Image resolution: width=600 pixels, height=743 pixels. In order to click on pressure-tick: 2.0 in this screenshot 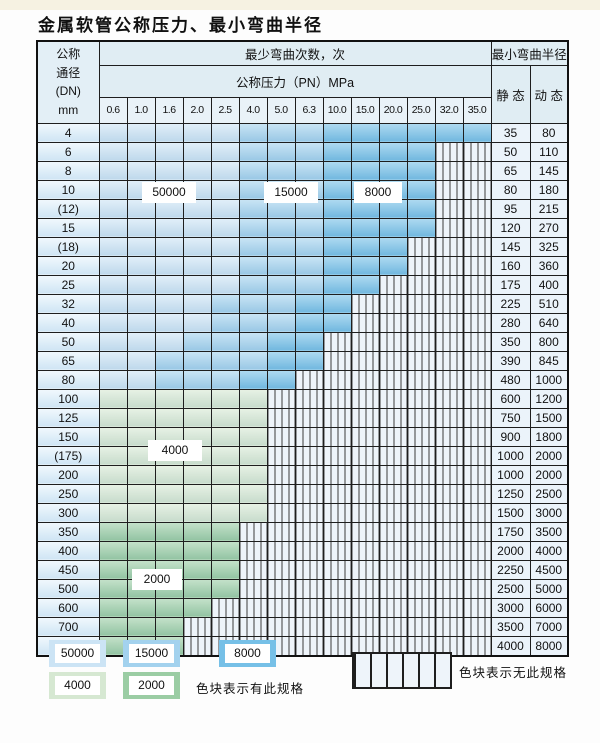, I will do `click(197, 110)`.